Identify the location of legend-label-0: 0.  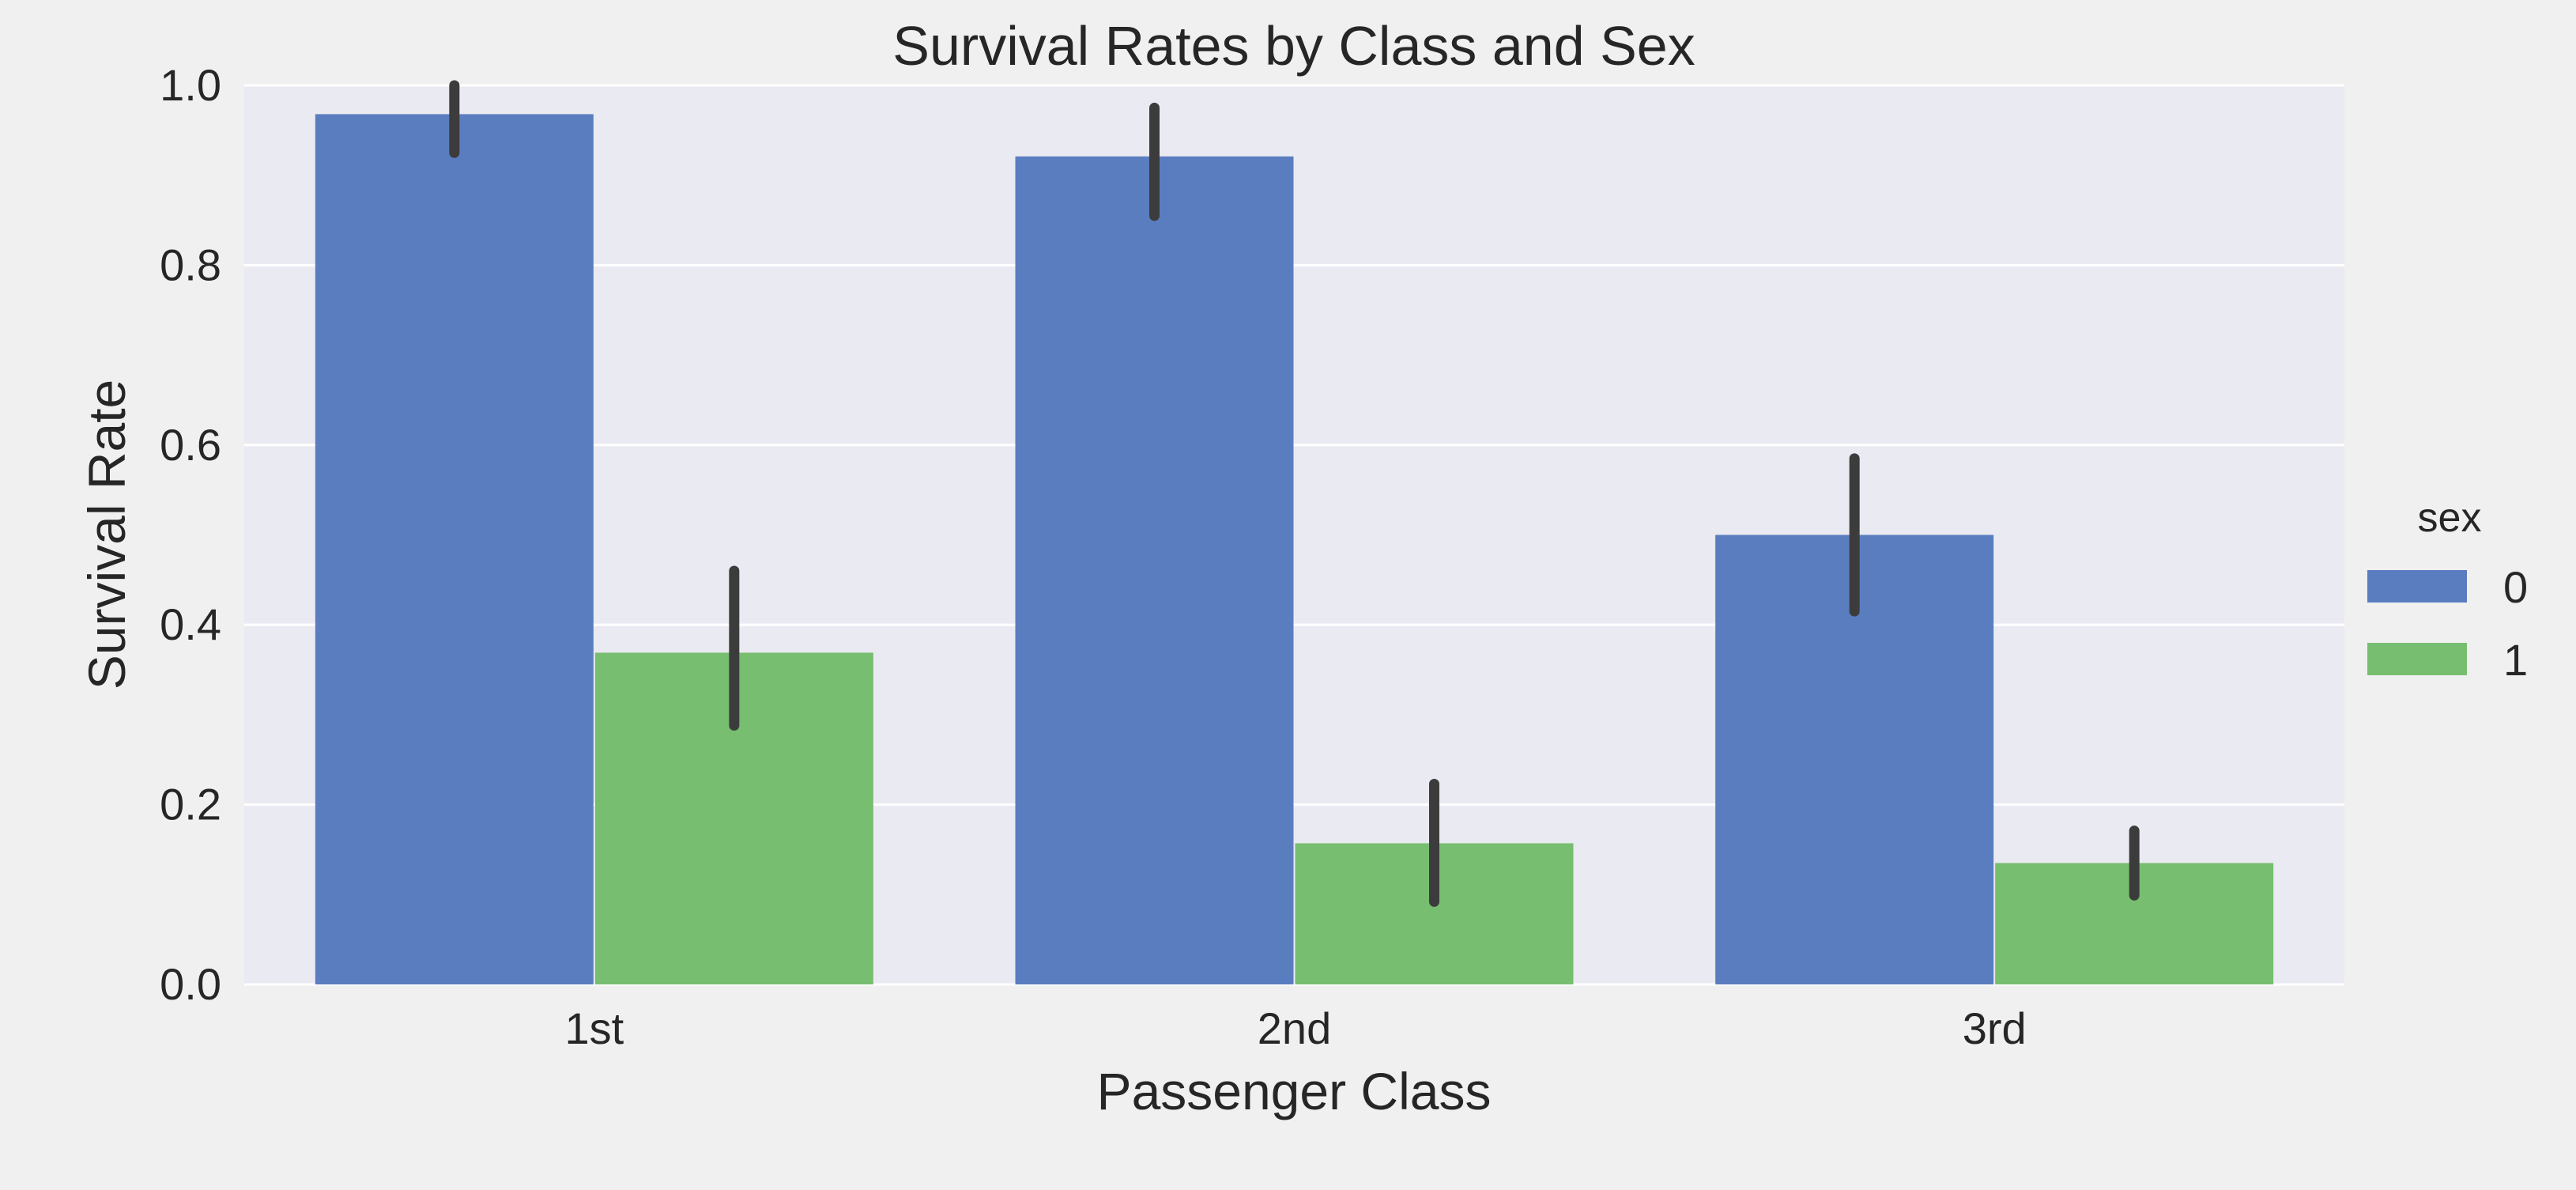
(2515, 587).